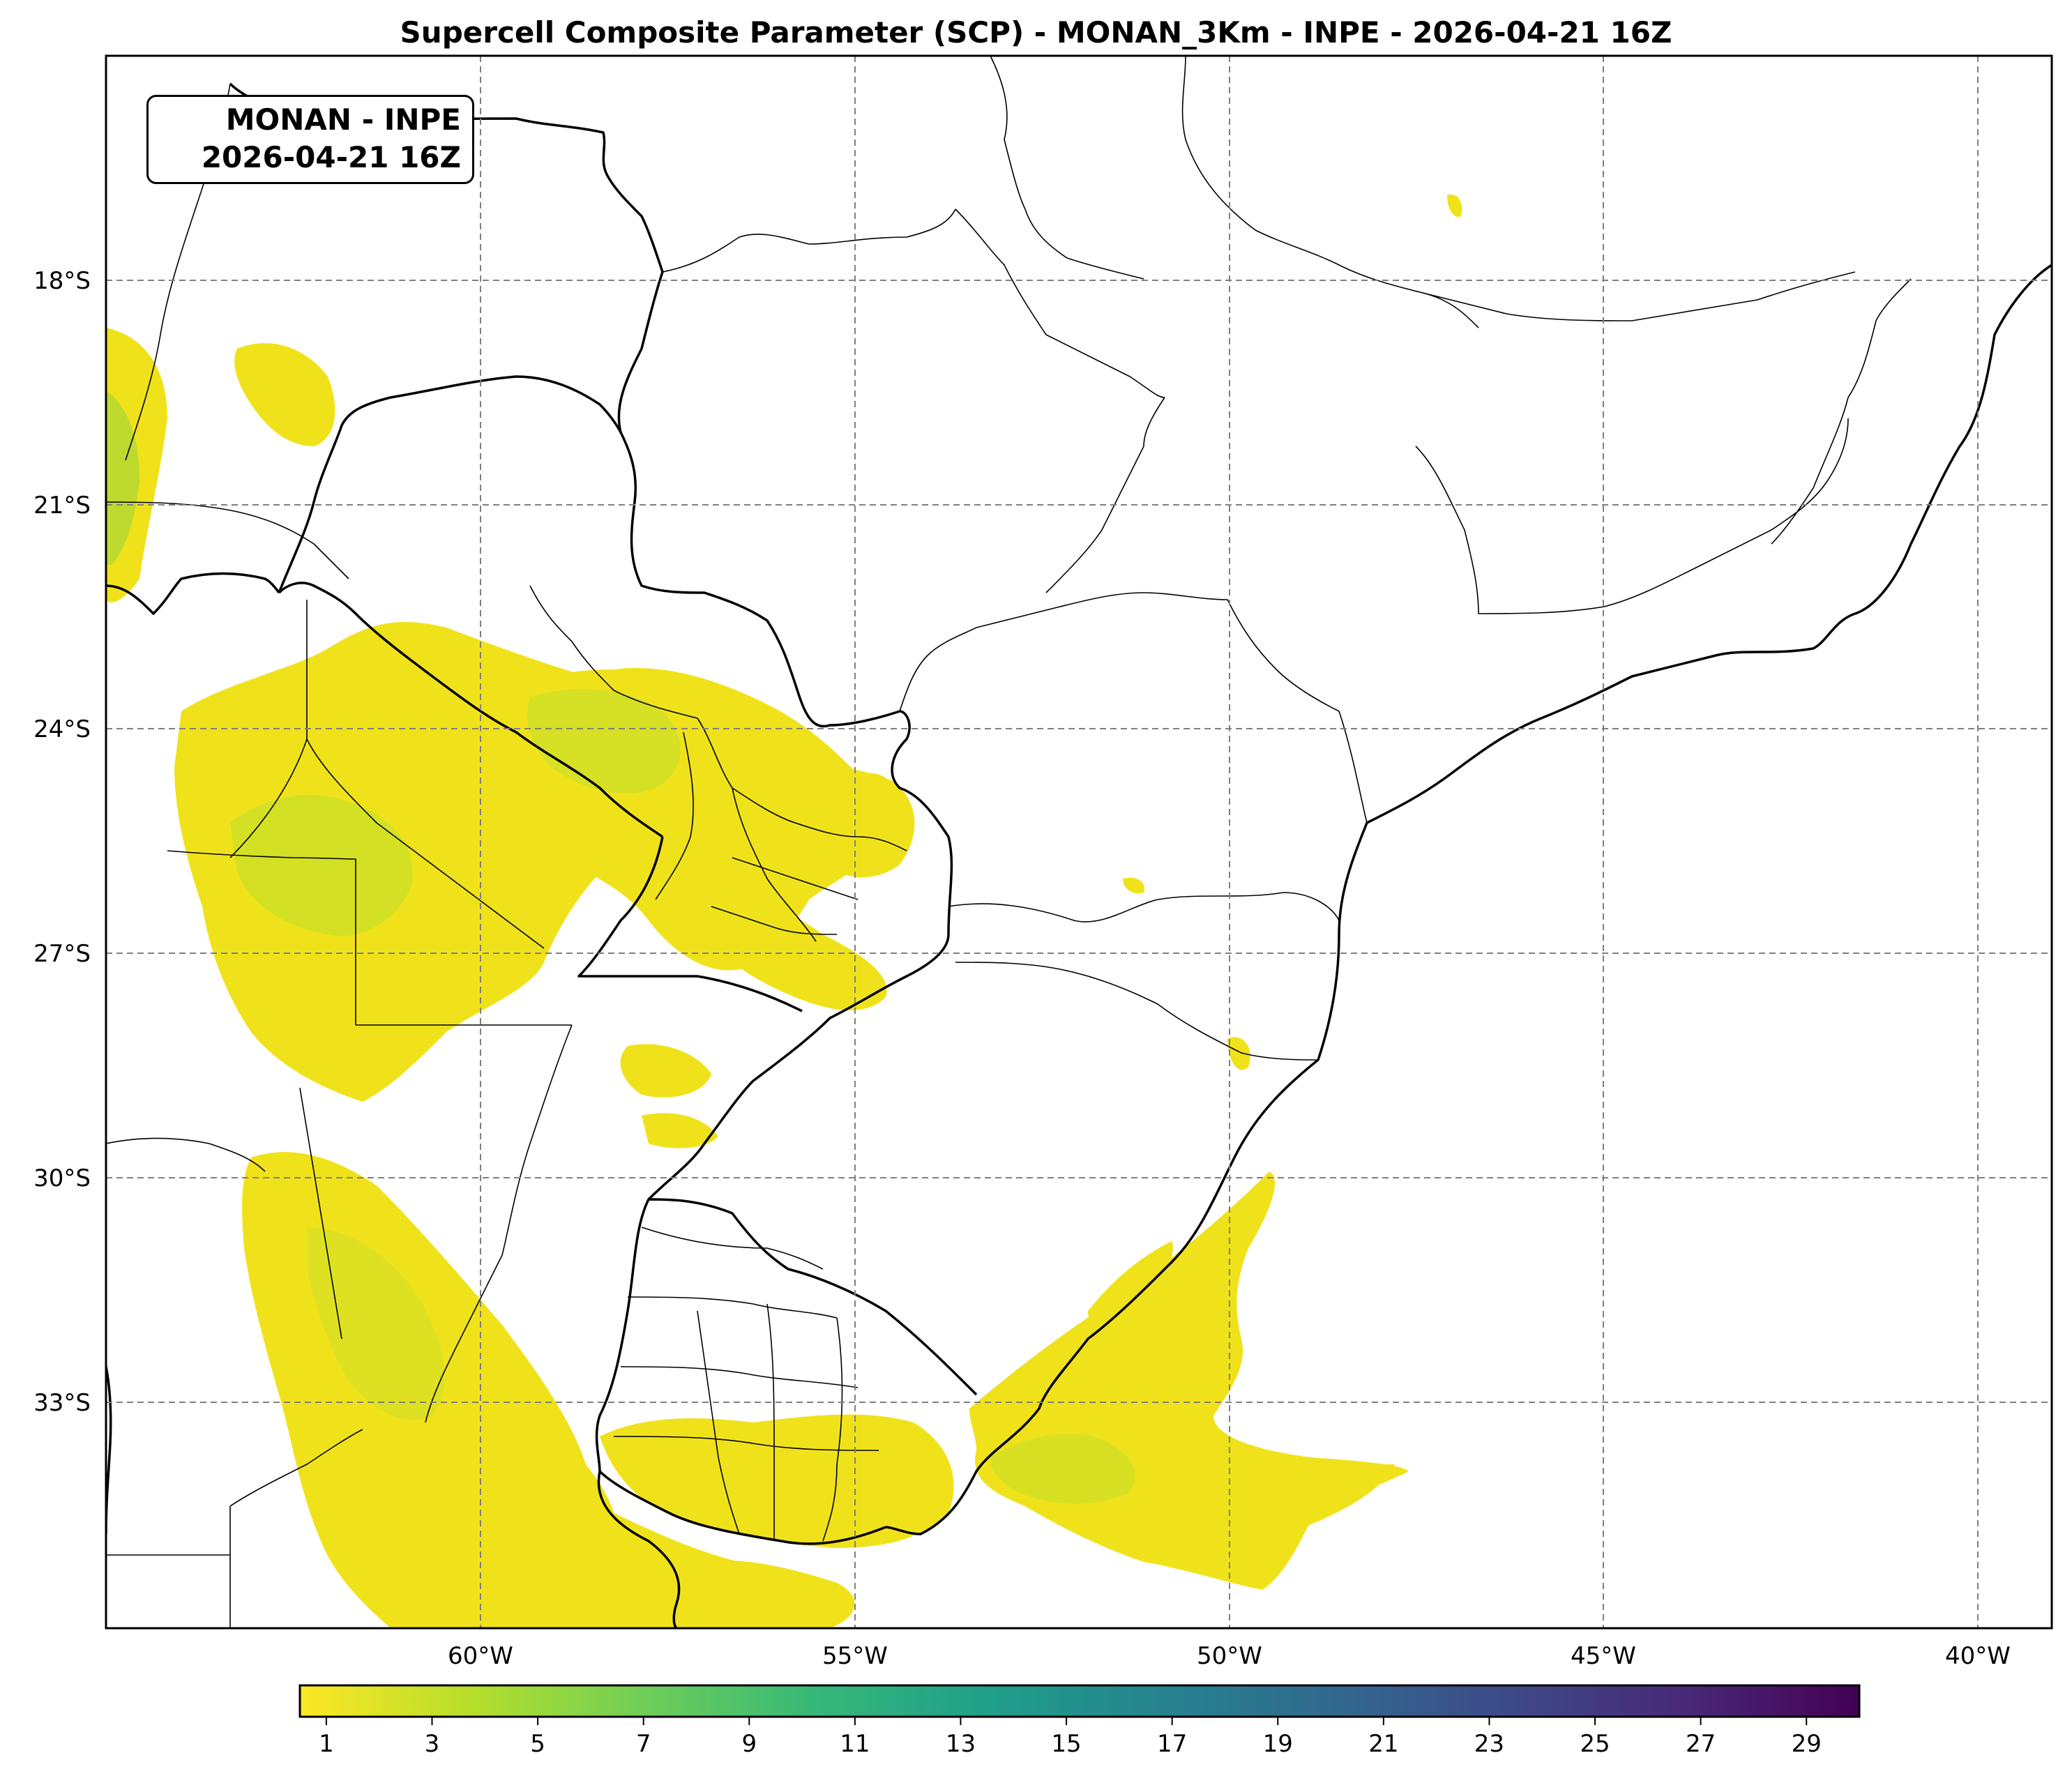  I want to click on colorbar: 1 3 5 7 9 11 13 15 17 19 21 23 25 27 29, so click(1079, 1721).